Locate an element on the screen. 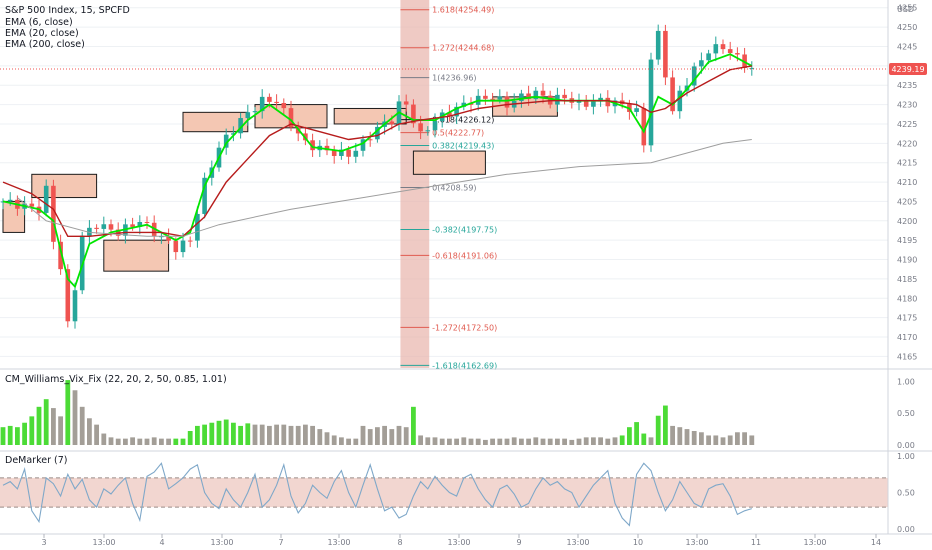  fib-level-label: 0.382(4219.43) is located at coordinates (463, 146).